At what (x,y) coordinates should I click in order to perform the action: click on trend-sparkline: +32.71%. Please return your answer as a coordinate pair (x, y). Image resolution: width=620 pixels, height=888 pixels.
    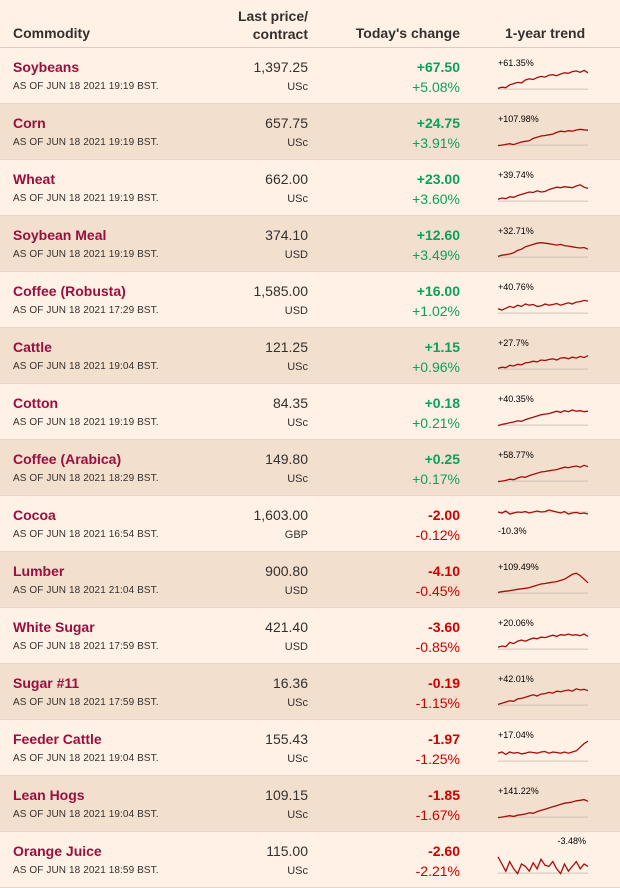
    Looking at the image, I should click on (544, 243).